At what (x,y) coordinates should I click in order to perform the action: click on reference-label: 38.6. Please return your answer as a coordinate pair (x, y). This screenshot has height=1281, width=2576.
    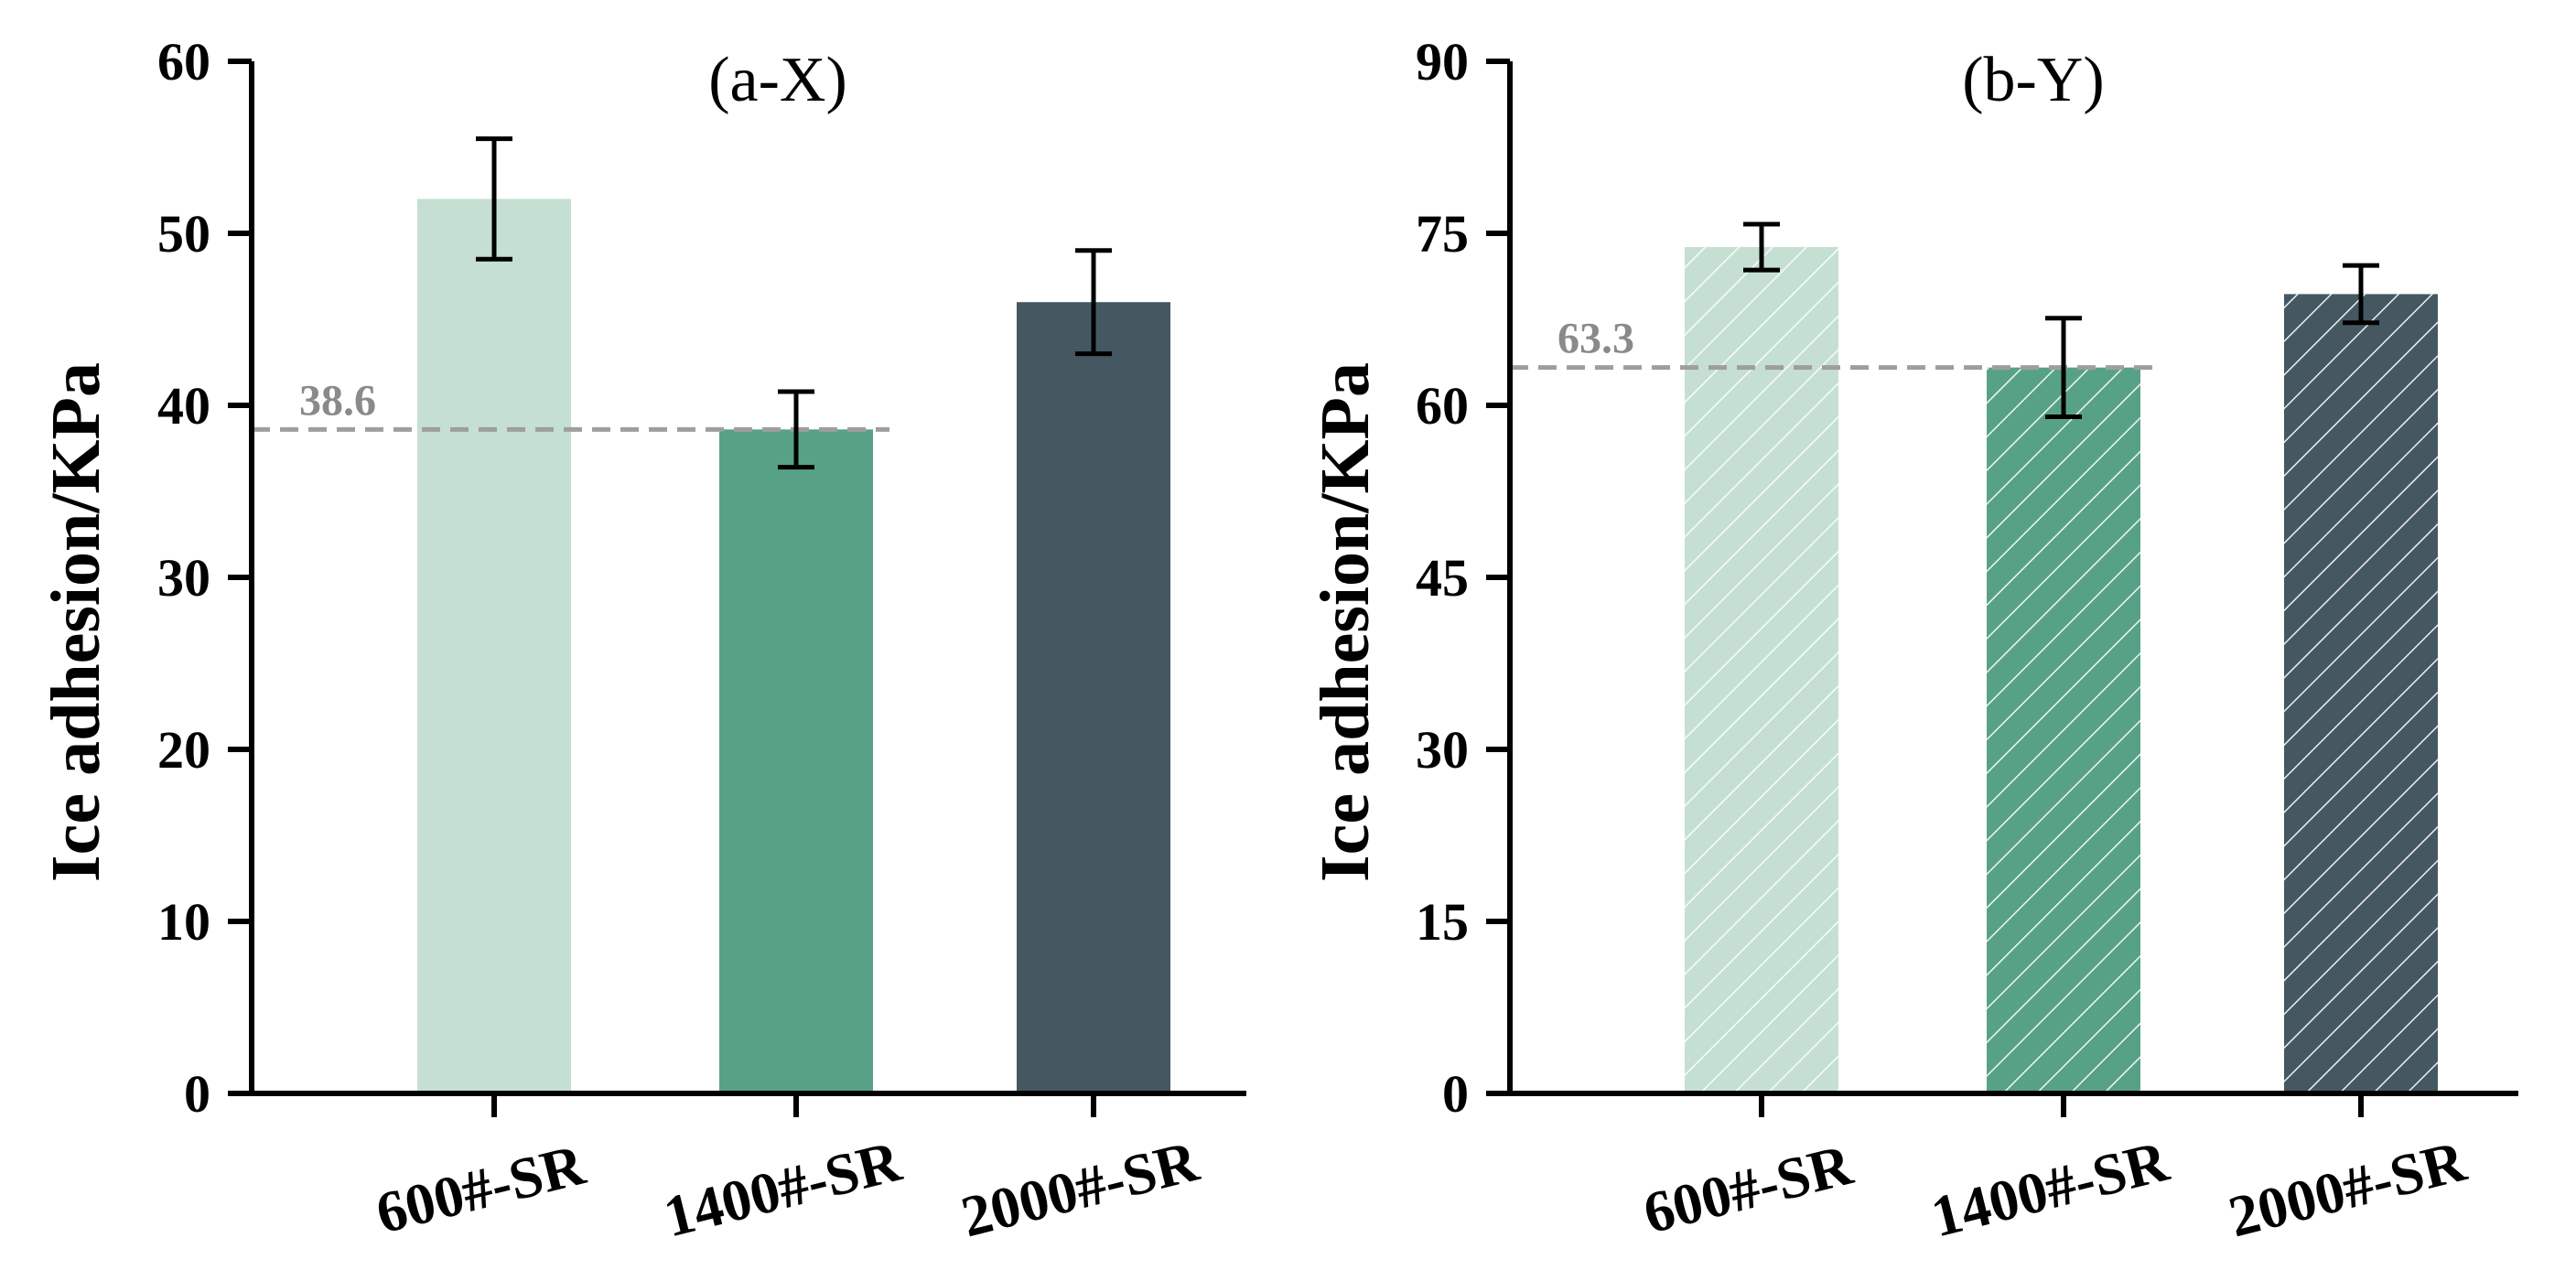
    Looking at the image, I should click on (337, 401).